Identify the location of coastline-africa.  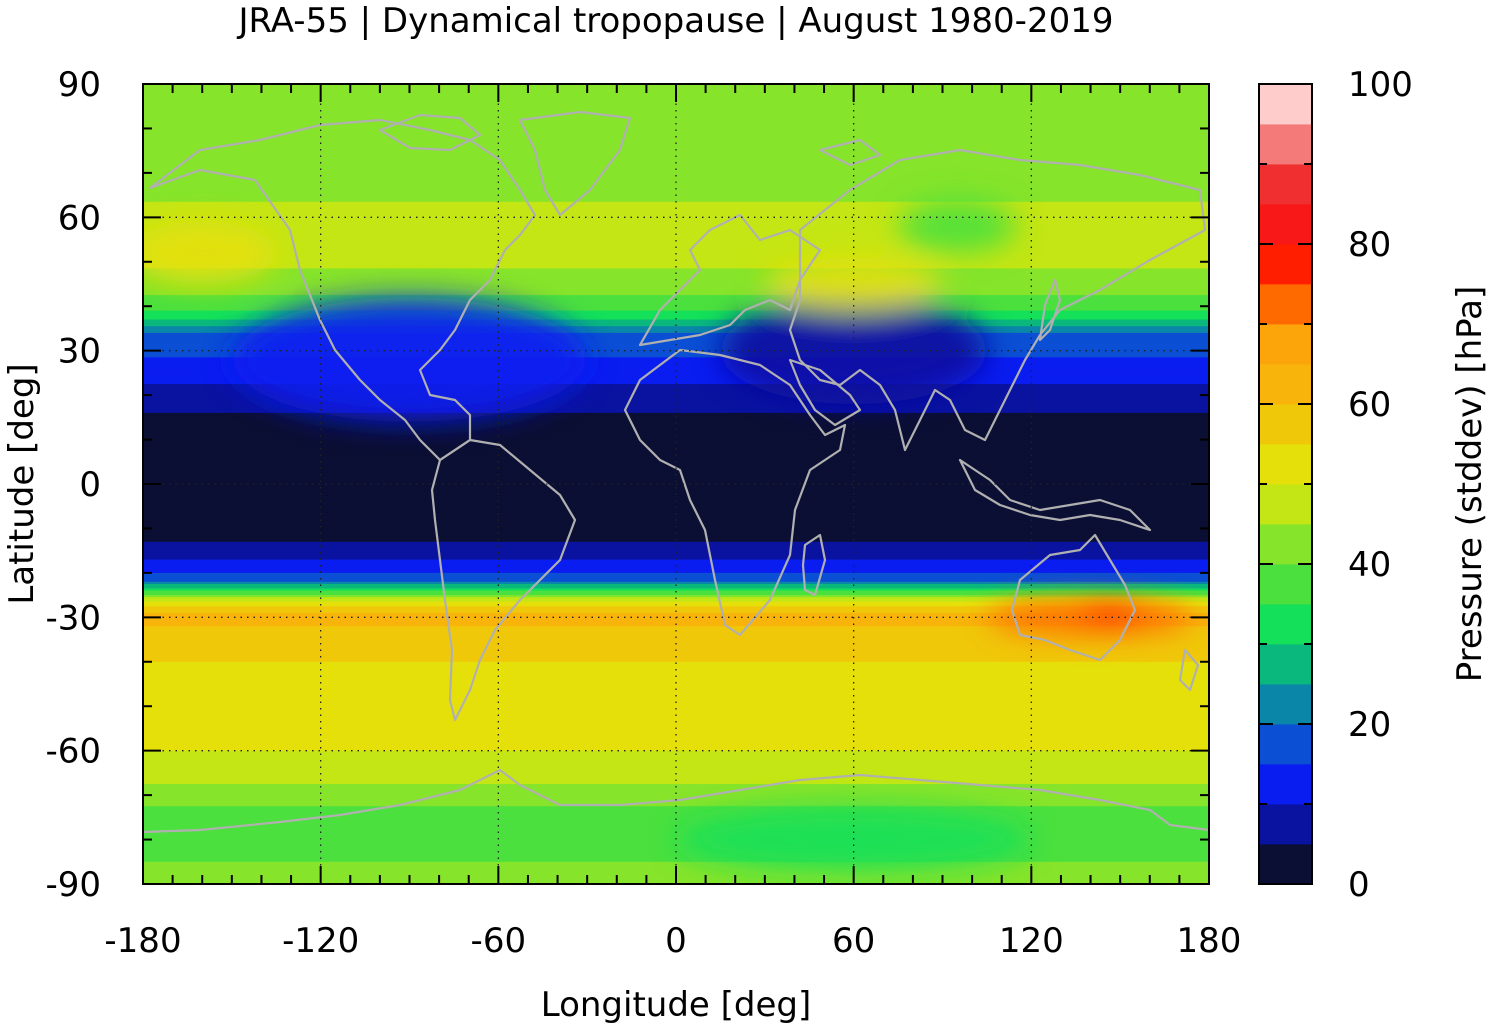
(735, 492).